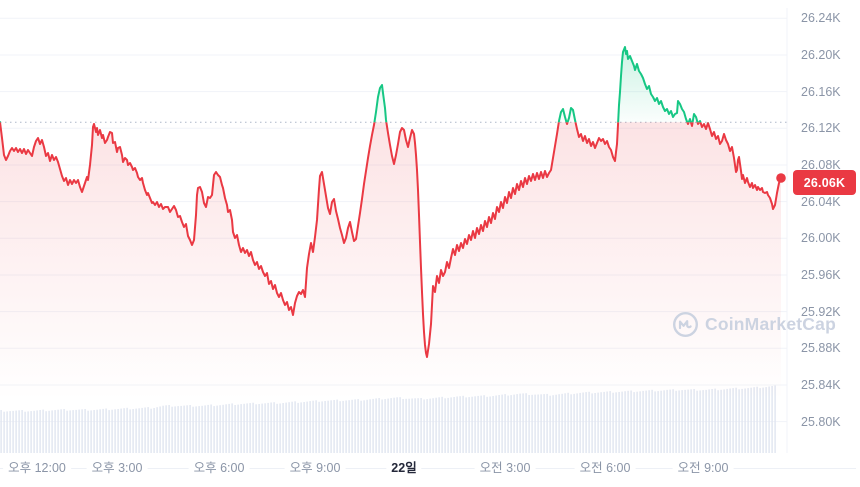 Image resolution: width=860 pixels, height=487 pixels. Describe the element at coordinates (821, 201) in the screenshot. I see `y-axis-label: 26.04K` at that location.